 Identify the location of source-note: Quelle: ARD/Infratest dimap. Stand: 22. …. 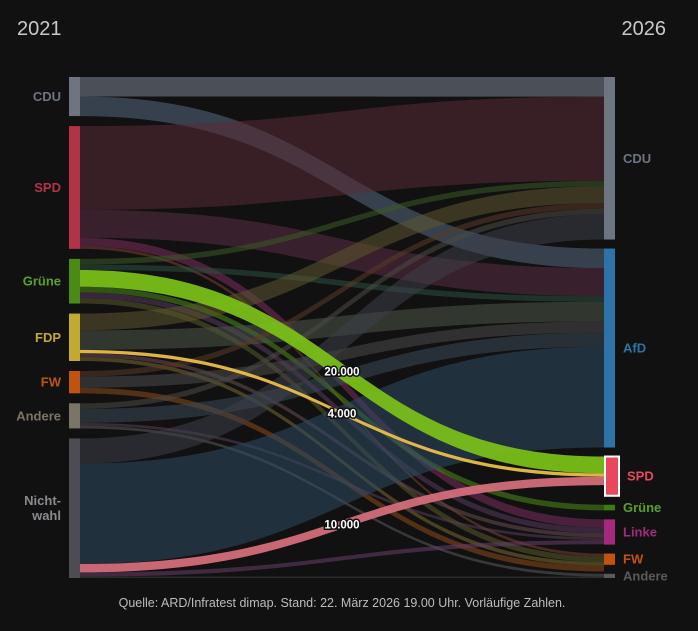
(342, 603).